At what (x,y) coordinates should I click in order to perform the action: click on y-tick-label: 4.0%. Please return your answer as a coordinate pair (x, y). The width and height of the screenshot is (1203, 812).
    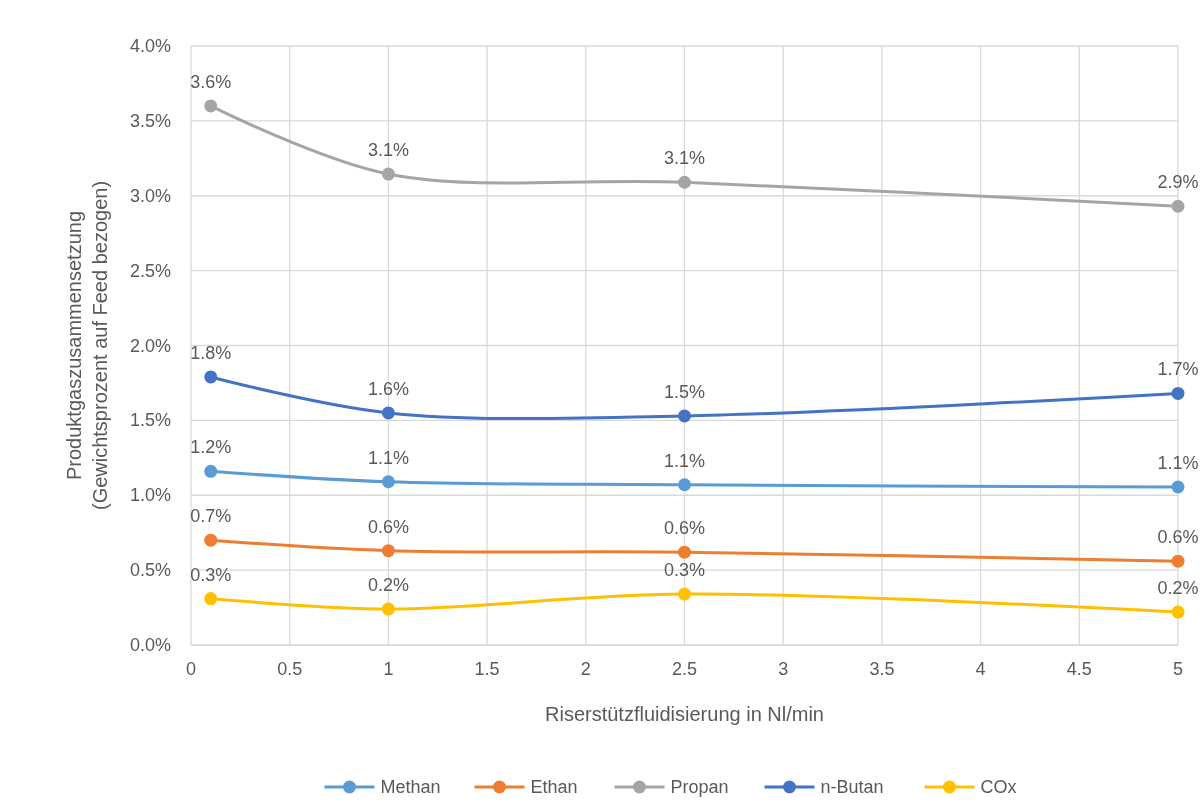
    Looking at the image, I should click on (150, 46).